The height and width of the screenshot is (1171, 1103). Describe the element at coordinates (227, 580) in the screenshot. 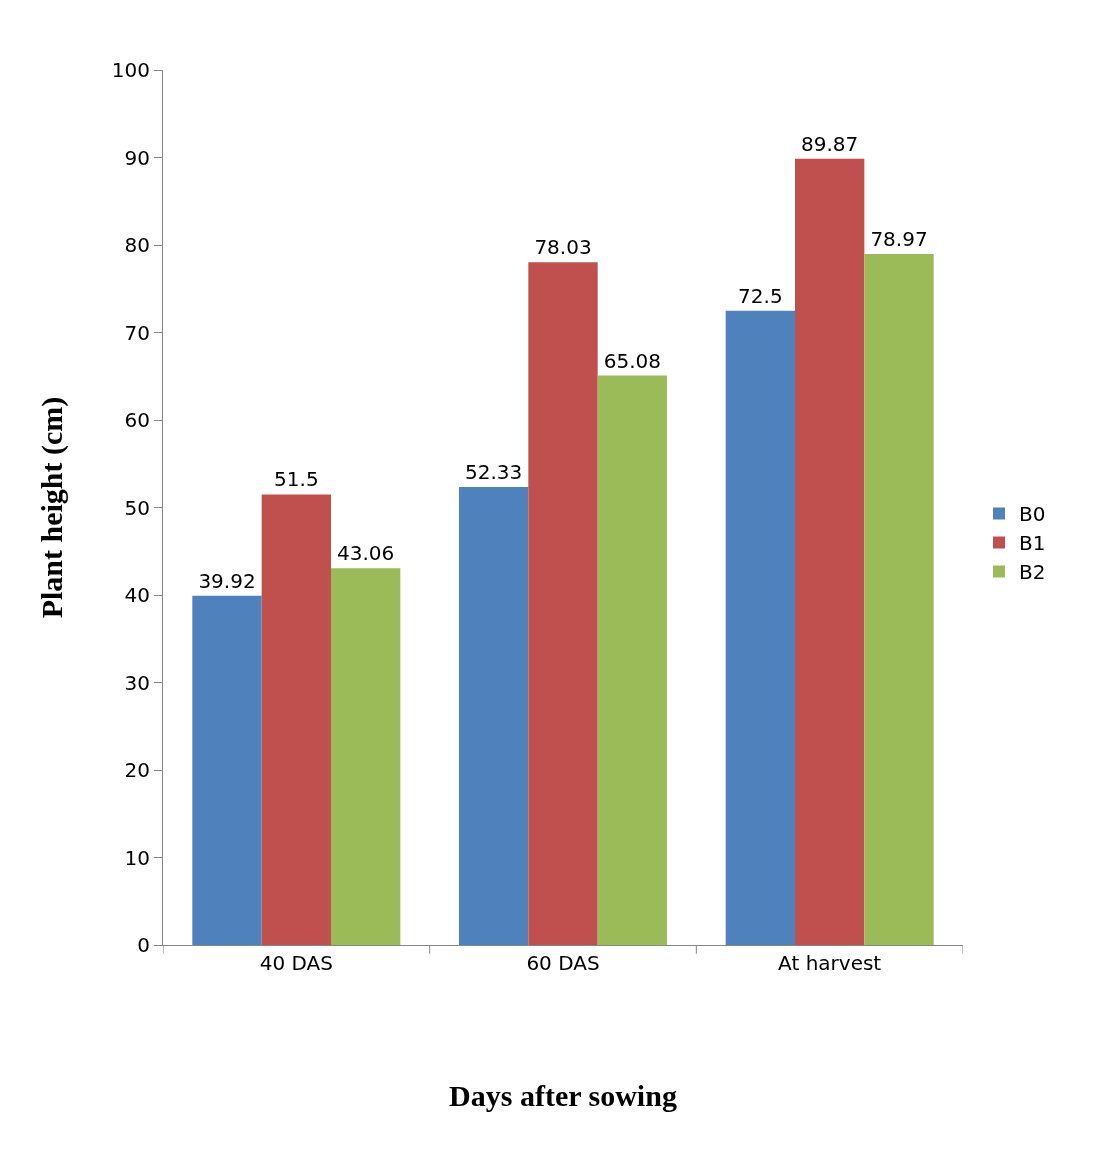

I see `data-label: 39.92` at that location.